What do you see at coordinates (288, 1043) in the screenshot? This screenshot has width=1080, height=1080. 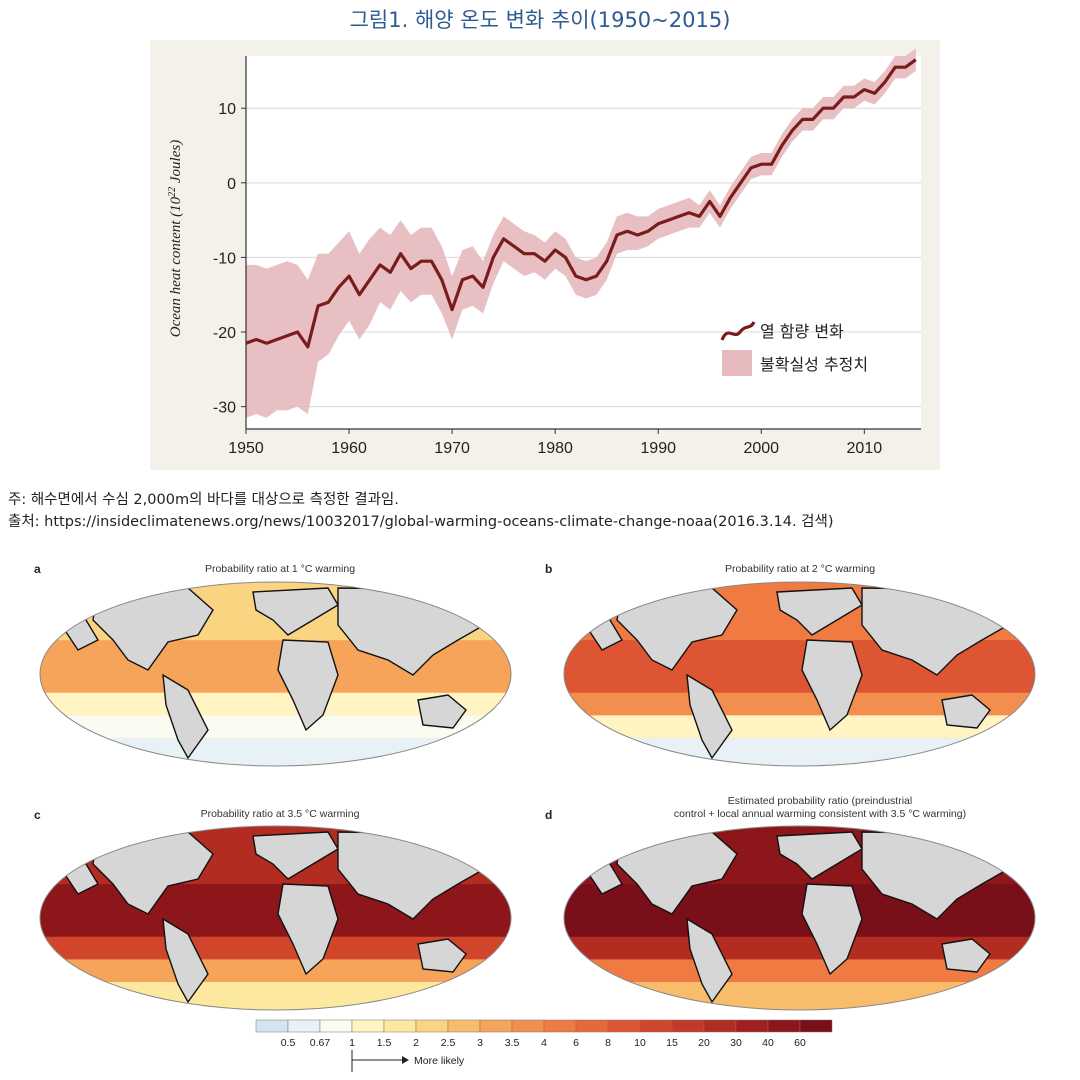 I see `colorbar-tick-label: 0.5` at bounding box center [288, 1043].